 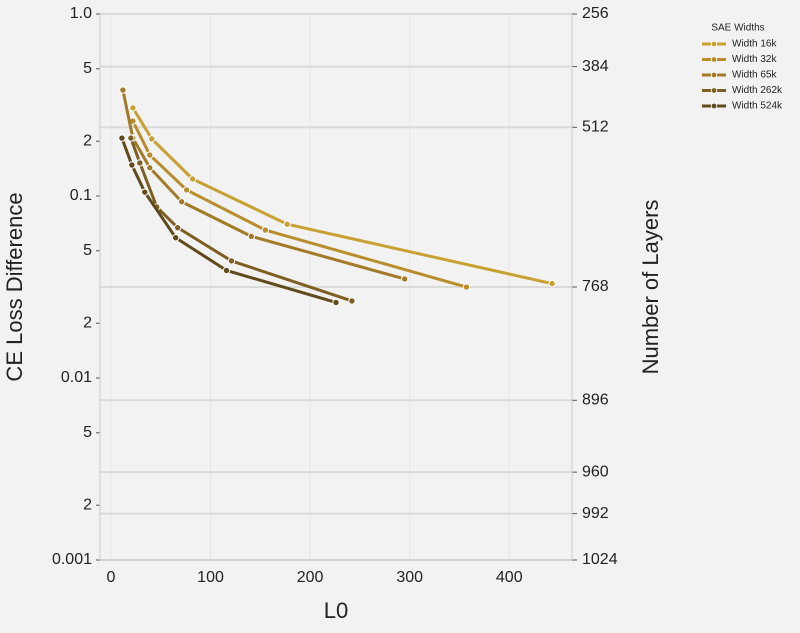 I want to click on x-tick-label: 200, so click(x=310, y=577).